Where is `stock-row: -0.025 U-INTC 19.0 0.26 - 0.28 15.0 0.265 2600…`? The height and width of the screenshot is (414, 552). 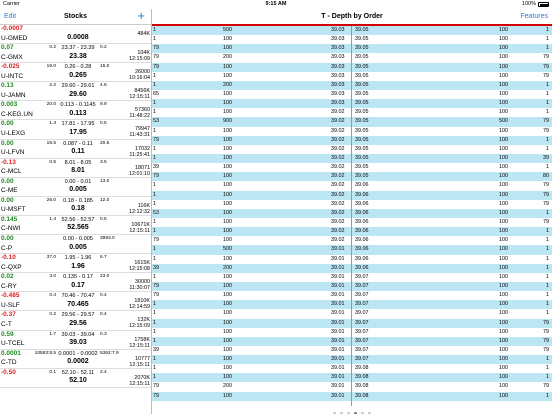 stock-row: -0.025 U-INTC 19.0 0.26 - 0.28 15.0 0.265 2600… is located at coordinates (75, 73).